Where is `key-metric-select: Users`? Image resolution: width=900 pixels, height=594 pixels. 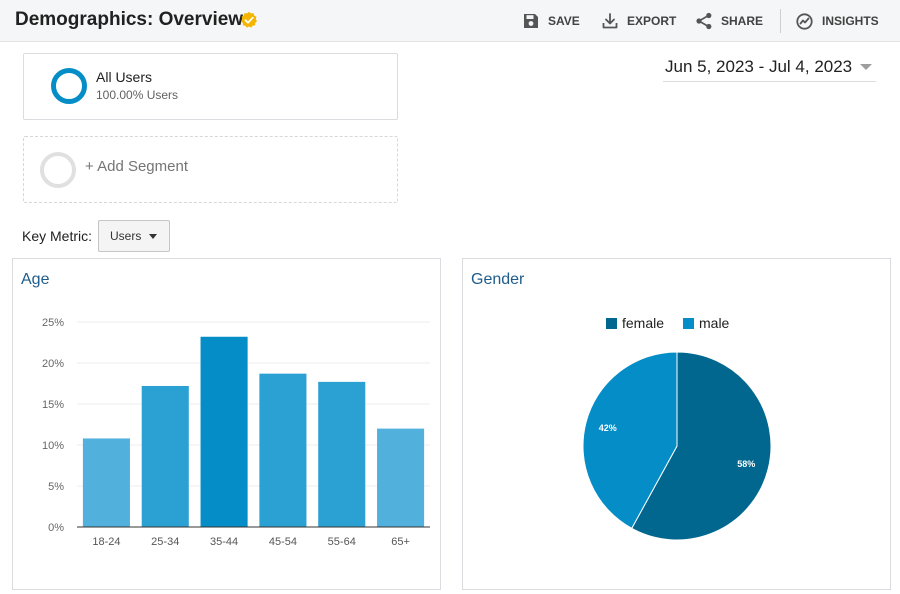
key-metric-select: Users is located at coordinates (134, 236).